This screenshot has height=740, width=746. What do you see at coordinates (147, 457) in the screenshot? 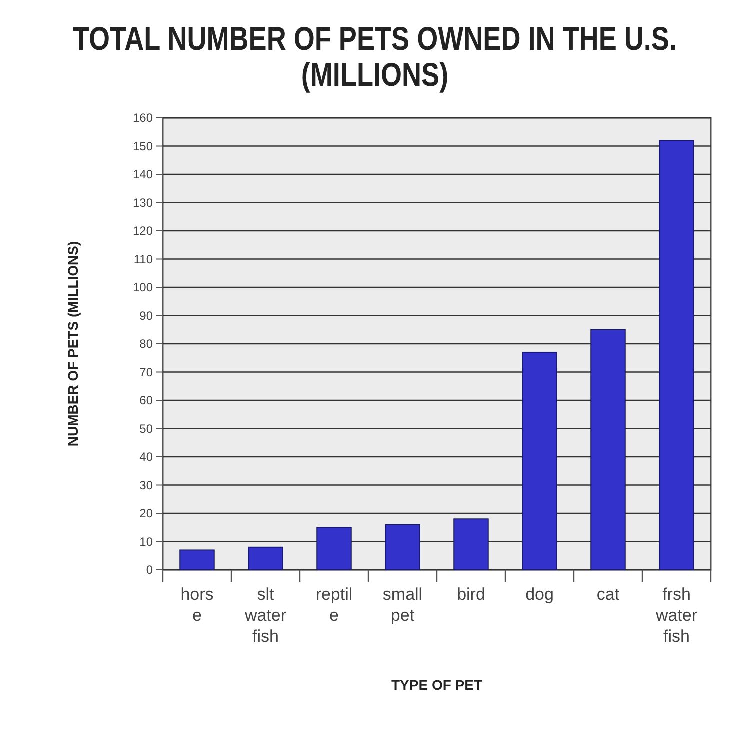
I see `y-tick-label: 40` at bounding box center [147, 457].